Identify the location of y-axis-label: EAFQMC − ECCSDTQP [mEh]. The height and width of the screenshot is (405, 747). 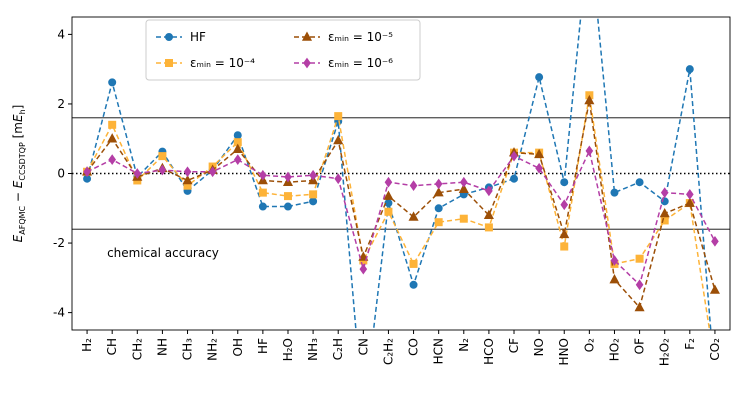
(19, 174).